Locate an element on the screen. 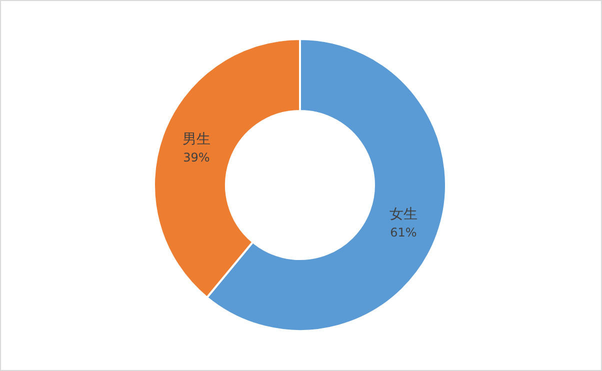 The height and width of the screenshot is (371, 602). data-label: 39% is located at coordinates (196, 157).